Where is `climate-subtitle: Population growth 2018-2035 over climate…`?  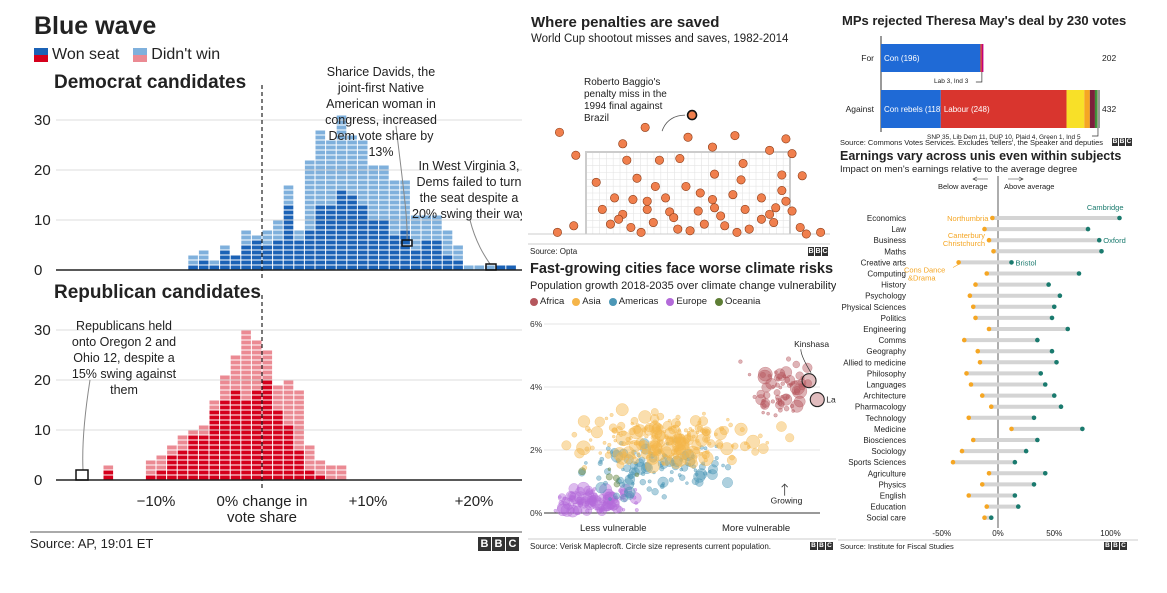 climate-subtitle: Population growth 2018-2035 over climate… is located at coordinates (683, 286).